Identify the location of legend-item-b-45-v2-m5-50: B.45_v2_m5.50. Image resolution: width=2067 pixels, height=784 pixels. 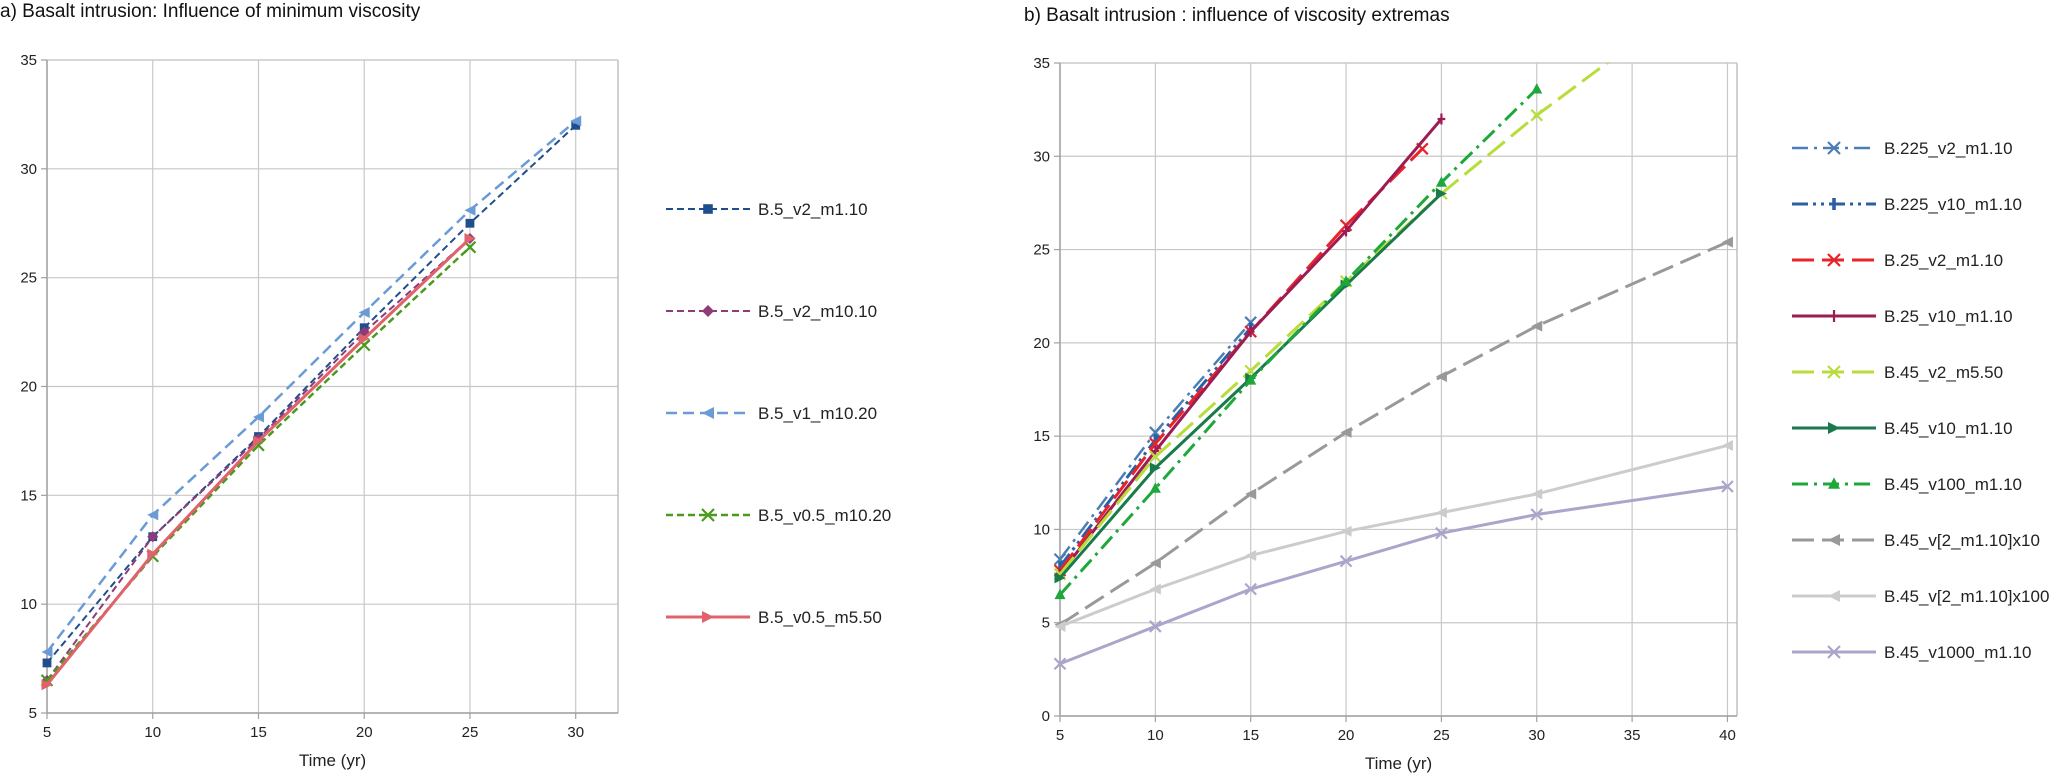
(1897, 372).